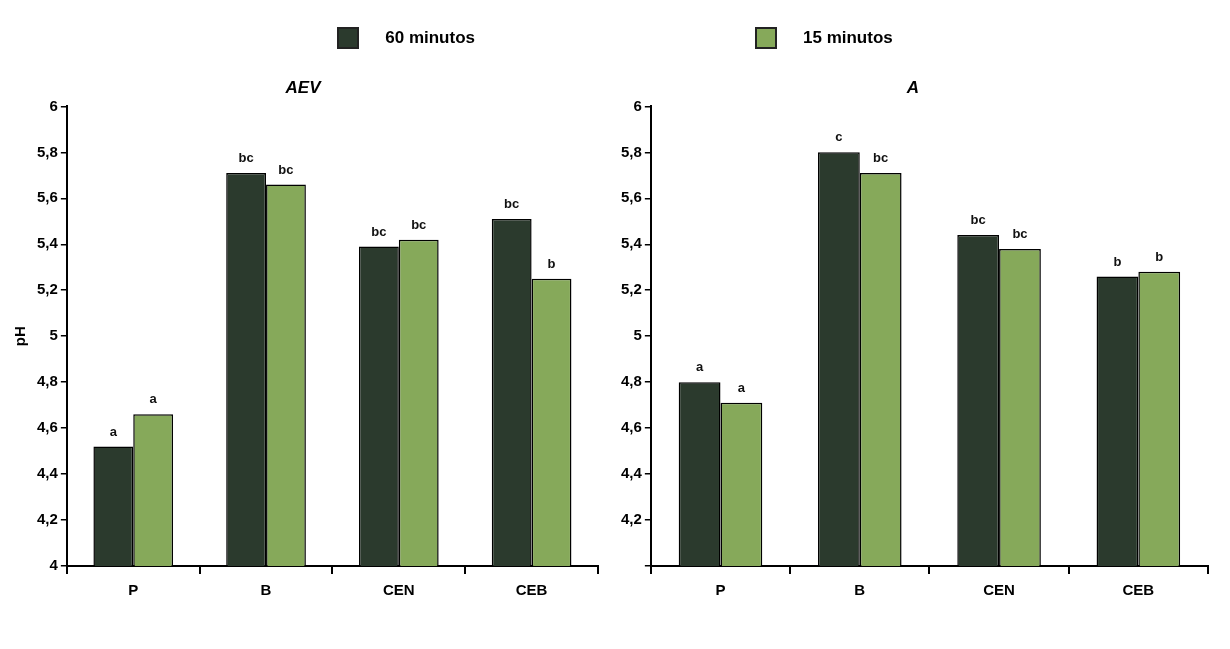  What do you see at coordinates (20, 336) in the screenshot?
I see `y-axis-title: pH` at bounding box center [20, 336].